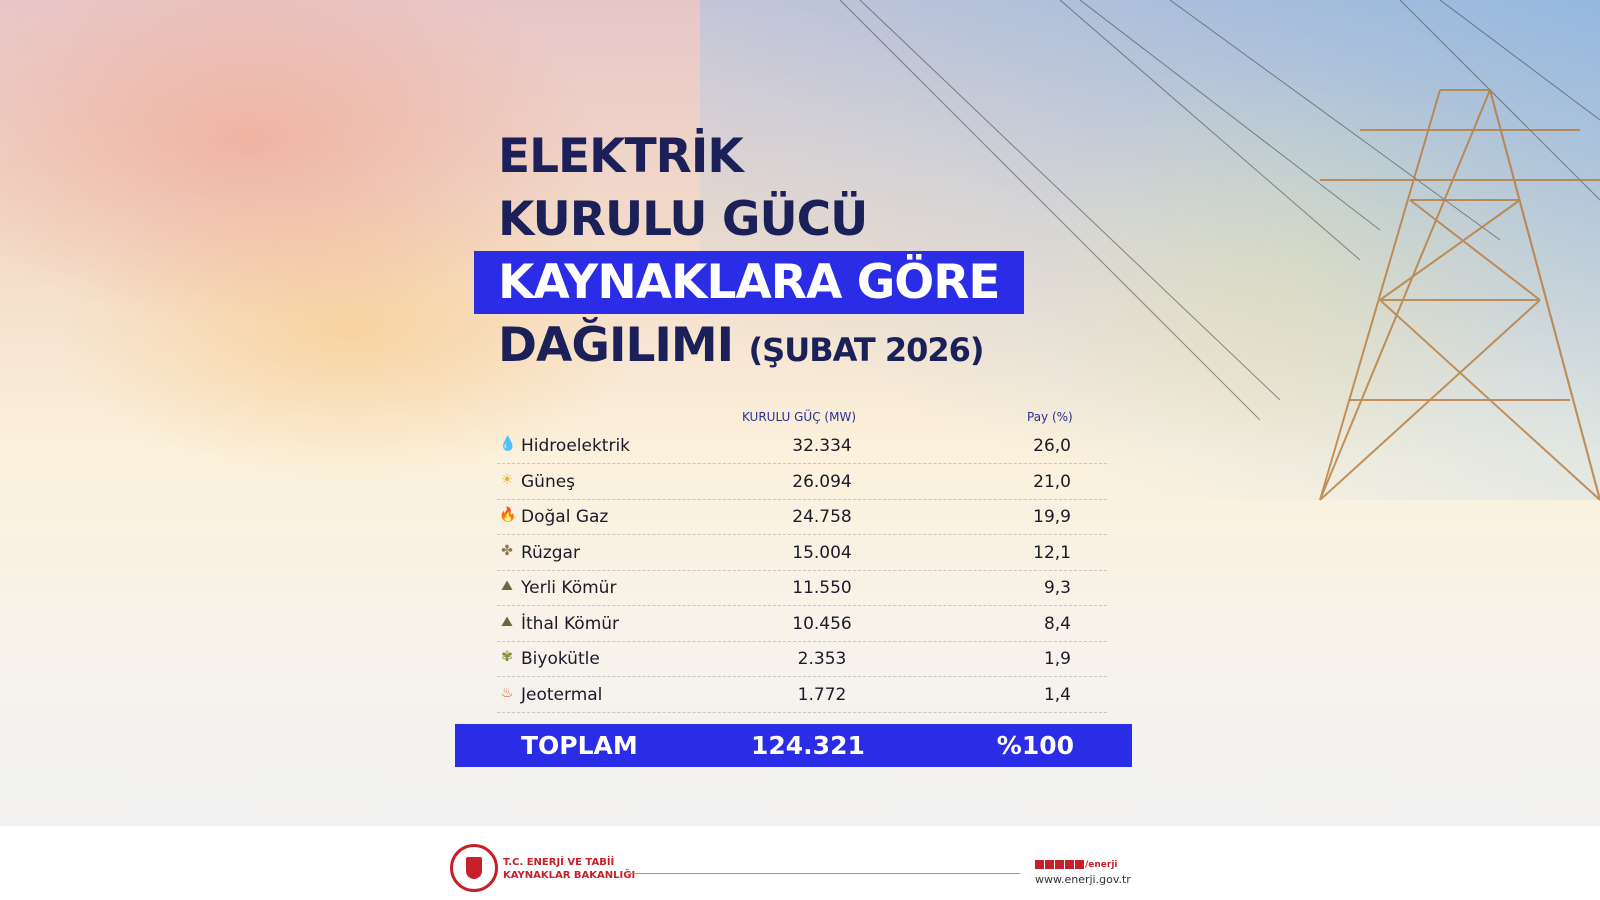 This screenshot has height=900, width=1600. Describe the element at coordinates (822, 659) in the screenshot. I see `installed-capacity: 2.353` at that location.